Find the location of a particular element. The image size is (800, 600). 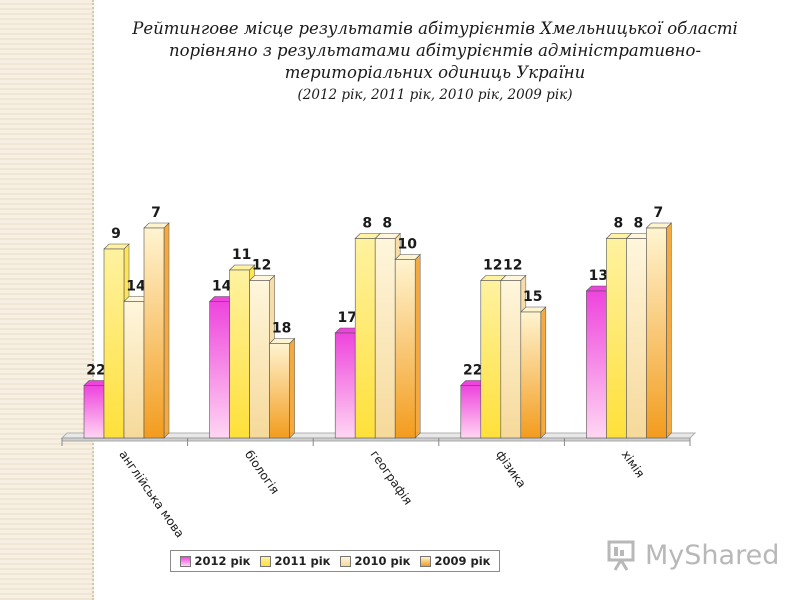

data-label-0-2: 14 is located at coordinates (136, 287).